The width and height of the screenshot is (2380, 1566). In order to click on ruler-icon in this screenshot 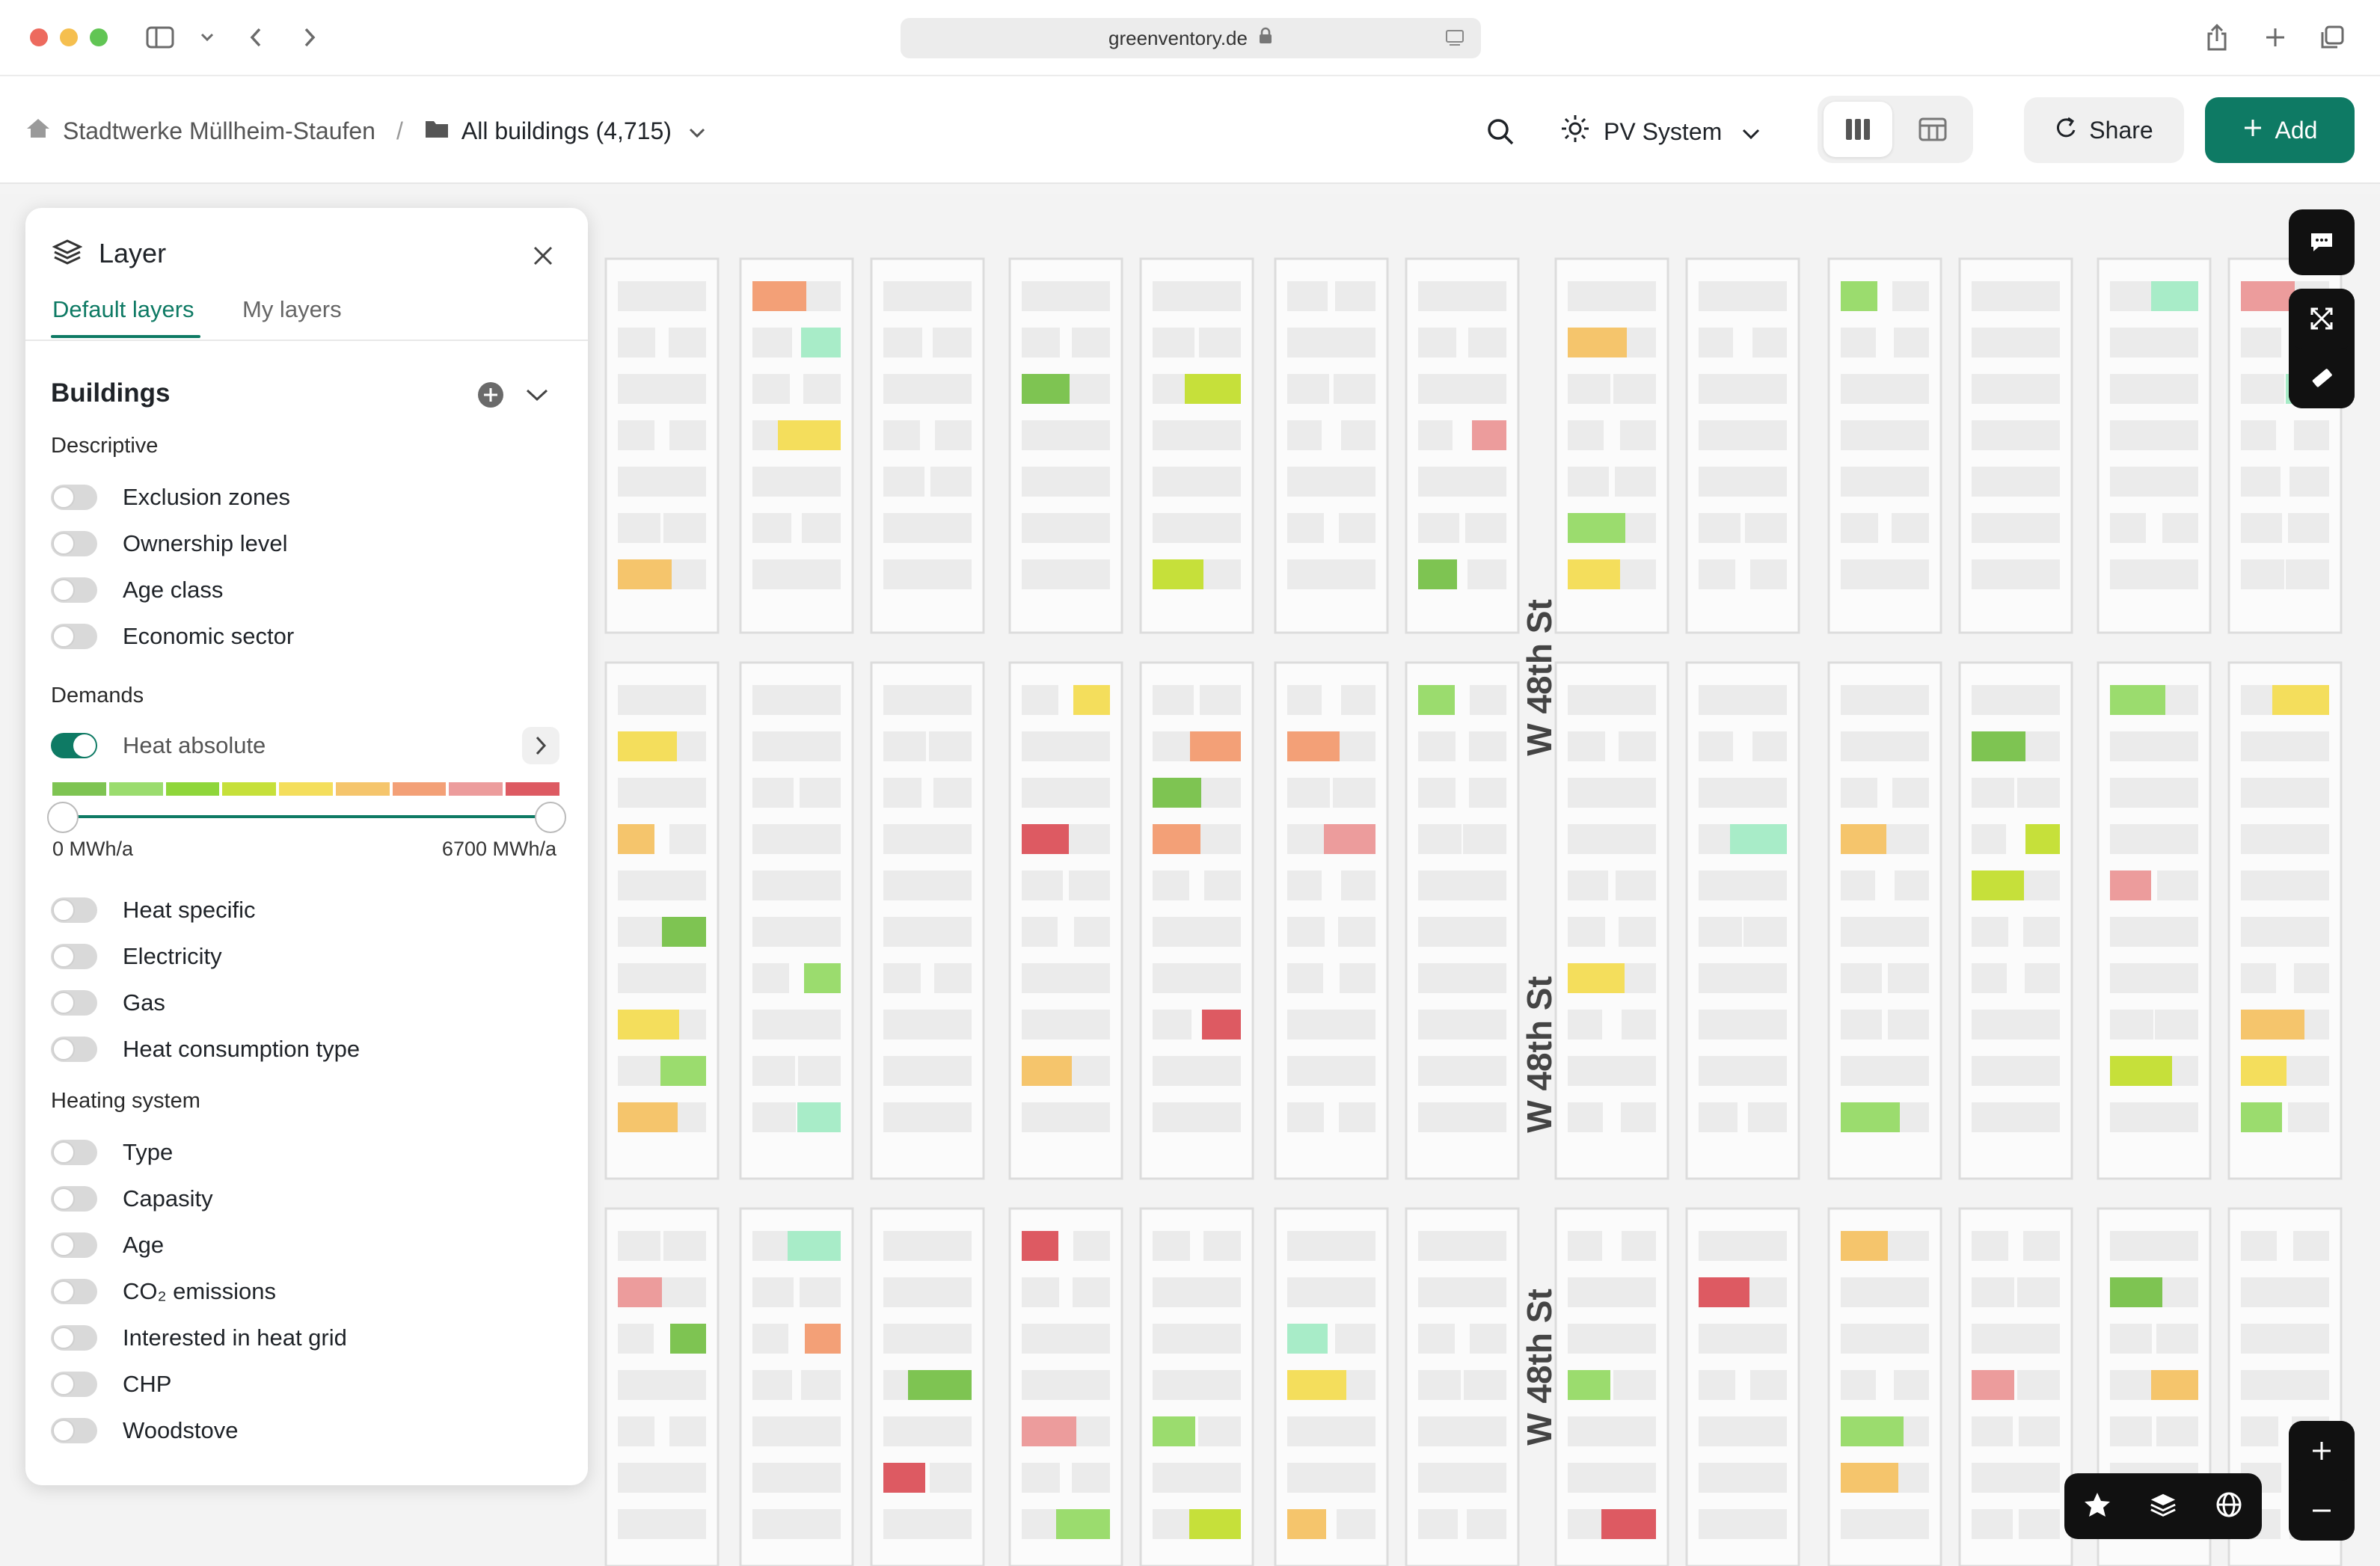, I will do `click(2322, 378)`.